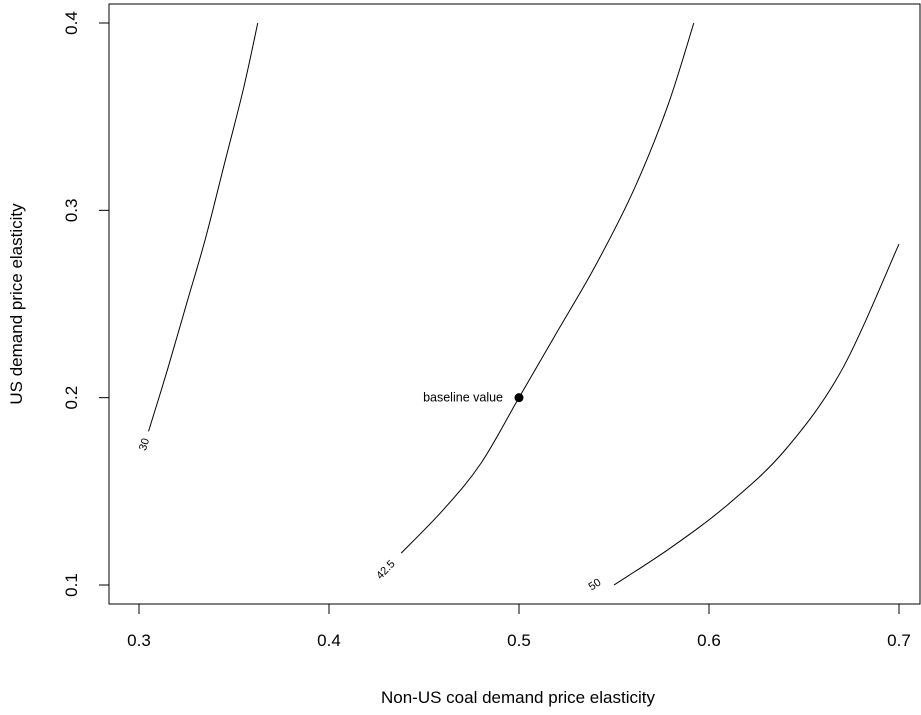 The height and width of the screenshot is (715, 921). I want to click on x-axis: 0.3 0.4 0.5 0.6 0.7, so click(519, 626).